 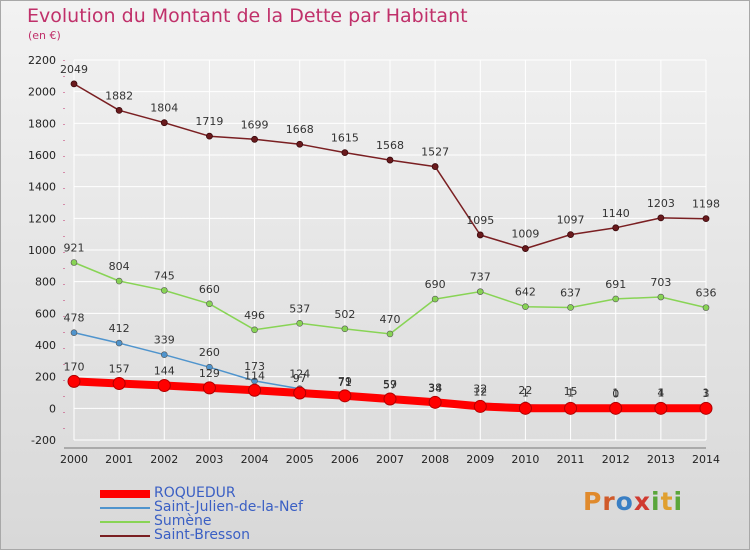 I want to click on data-label: 71, so click(x=345, y=382).